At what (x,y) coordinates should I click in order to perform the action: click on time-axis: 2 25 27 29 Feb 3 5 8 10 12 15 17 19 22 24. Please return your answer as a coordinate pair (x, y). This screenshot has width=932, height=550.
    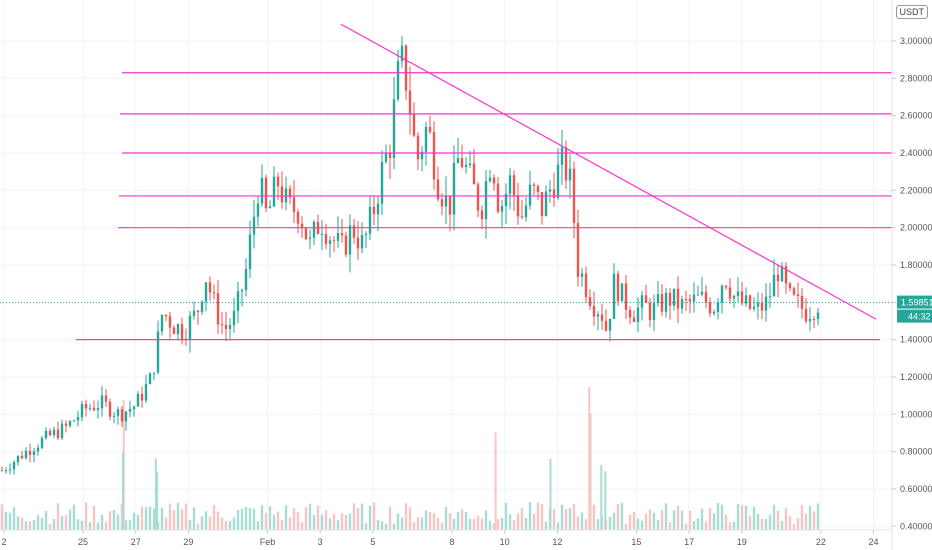
    Looking at the image, I should click on (446, 538).